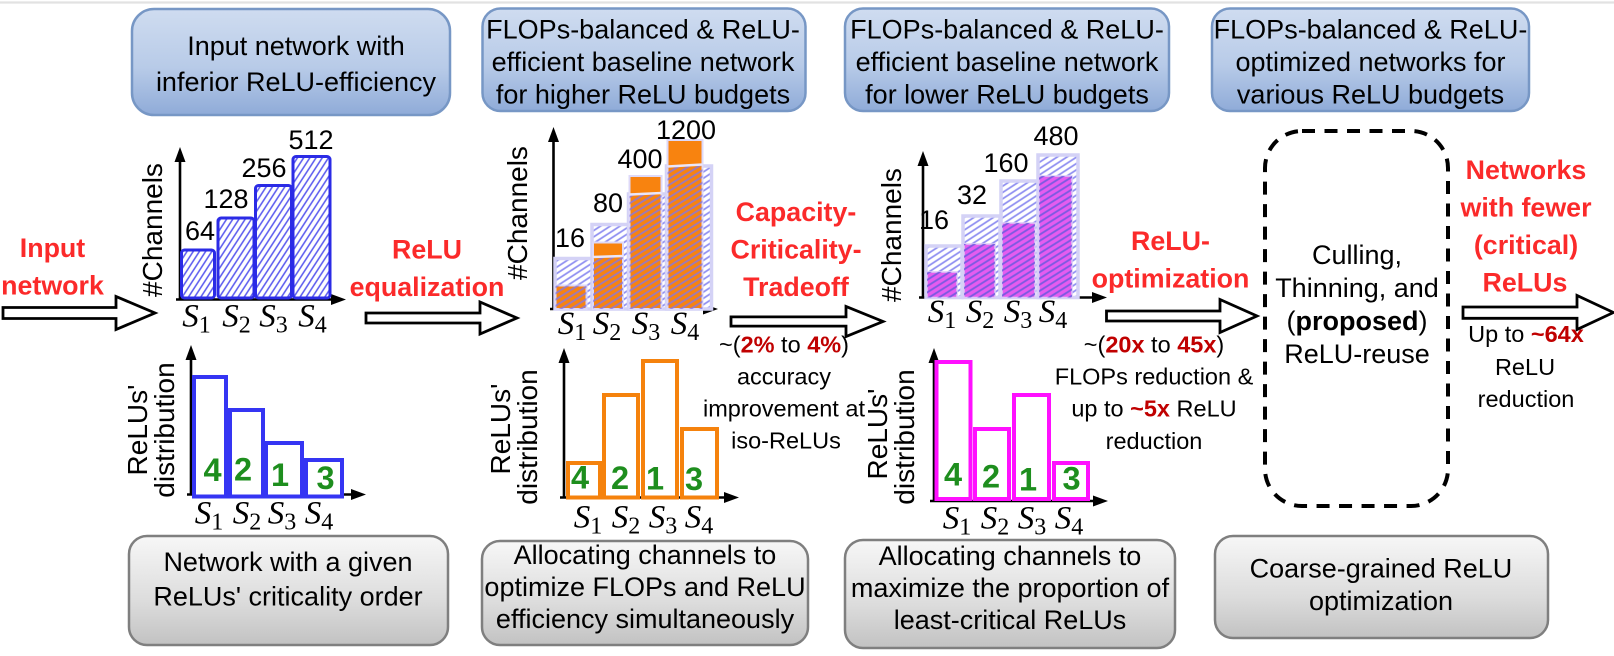 The image size is (1614, 656). I want to click on svg-text: up to ~5x ReLU, so click(1153, 409).